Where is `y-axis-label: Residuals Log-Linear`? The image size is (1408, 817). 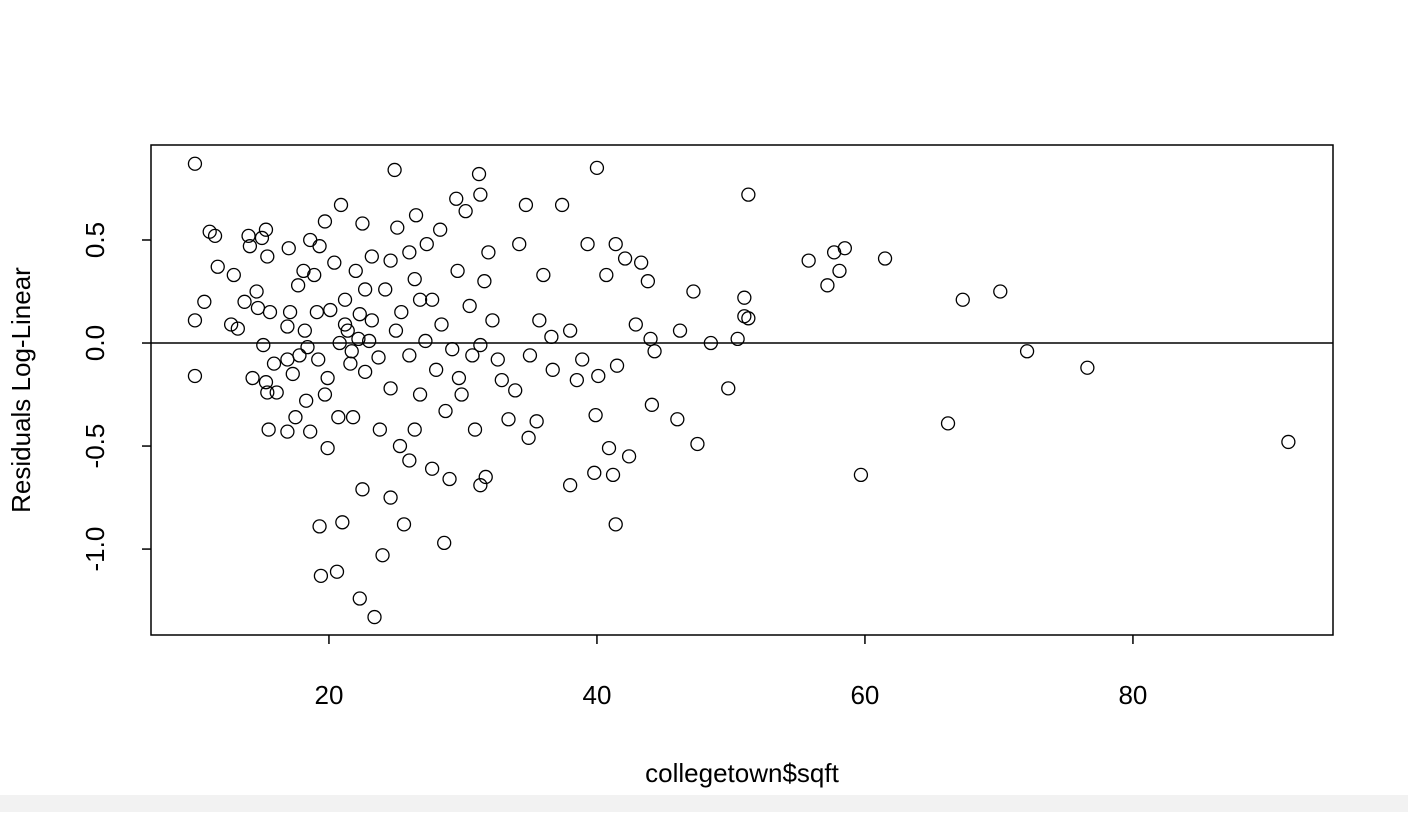 y-axis-label: Residuals Log-Linear is located at coordinates (21, 390).